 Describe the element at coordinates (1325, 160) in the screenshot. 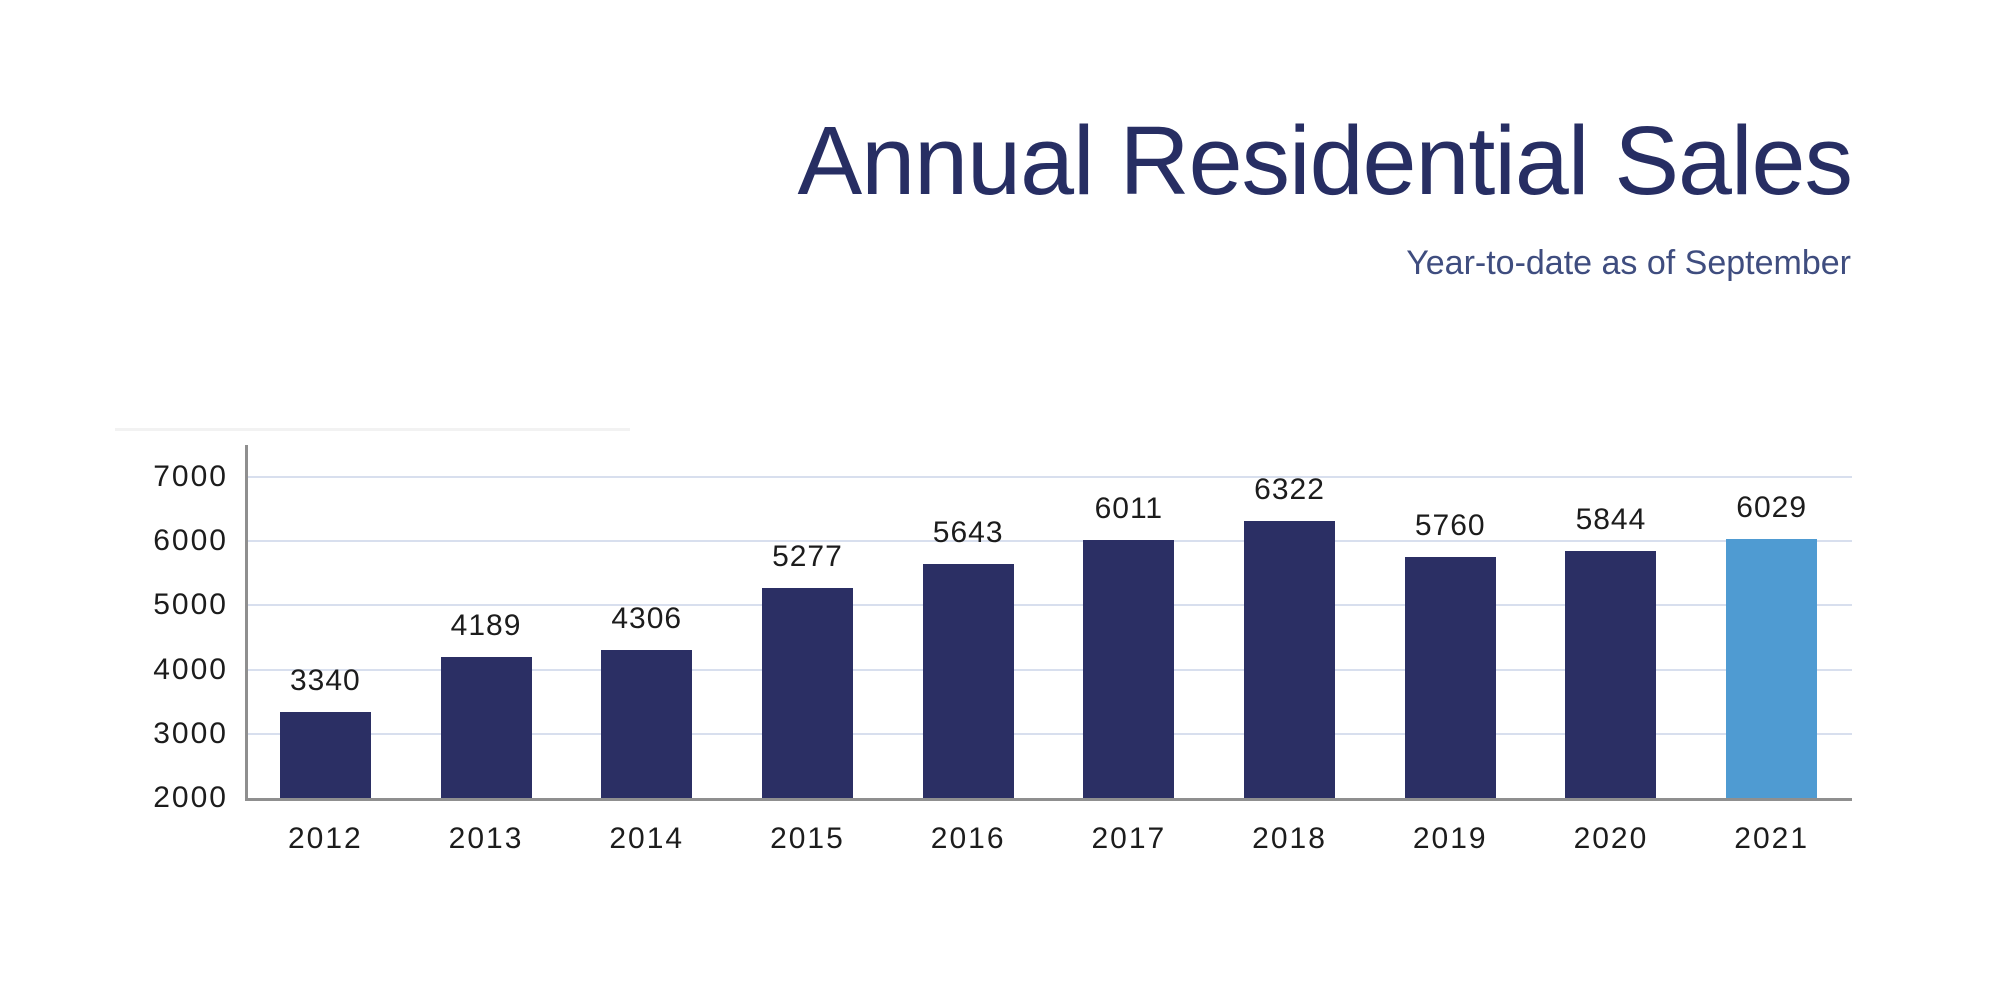

I see `chart-title: Annual Residential Sales` at that location.